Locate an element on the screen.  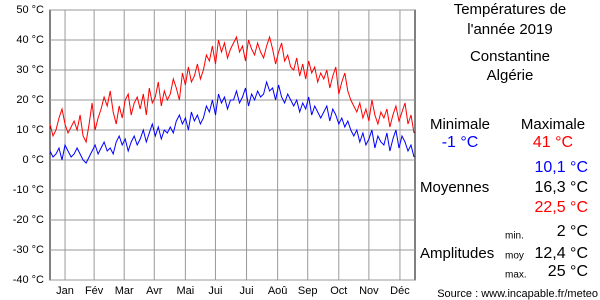
stat-value: 12,4 °C is located at coordinates (561, 253).